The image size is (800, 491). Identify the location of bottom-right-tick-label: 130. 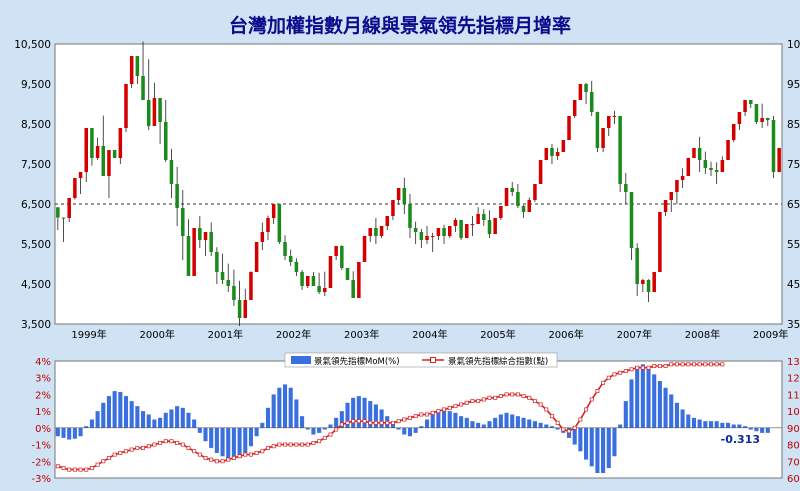
(793, 362).